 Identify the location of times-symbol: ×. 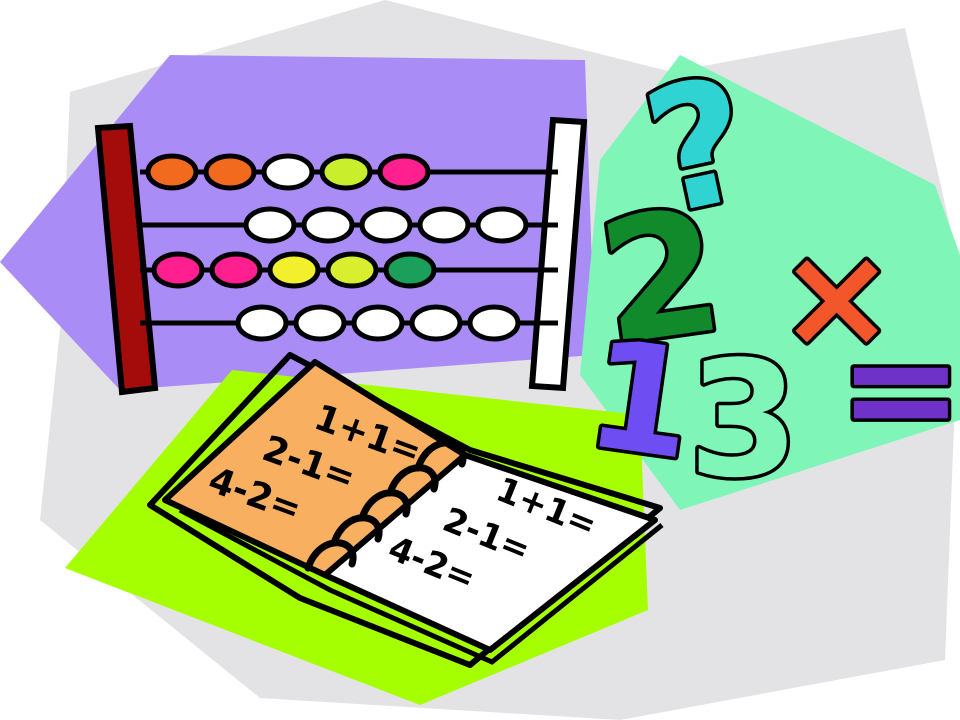
(836, 297).